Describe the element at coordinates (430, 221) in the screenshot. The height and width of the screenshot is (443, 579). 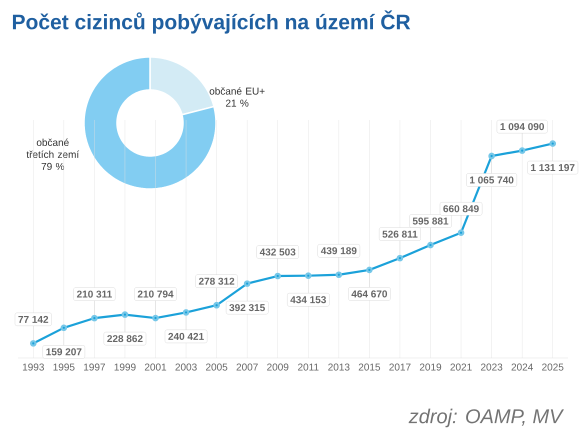
I see `data-label: 595 881` at that location.